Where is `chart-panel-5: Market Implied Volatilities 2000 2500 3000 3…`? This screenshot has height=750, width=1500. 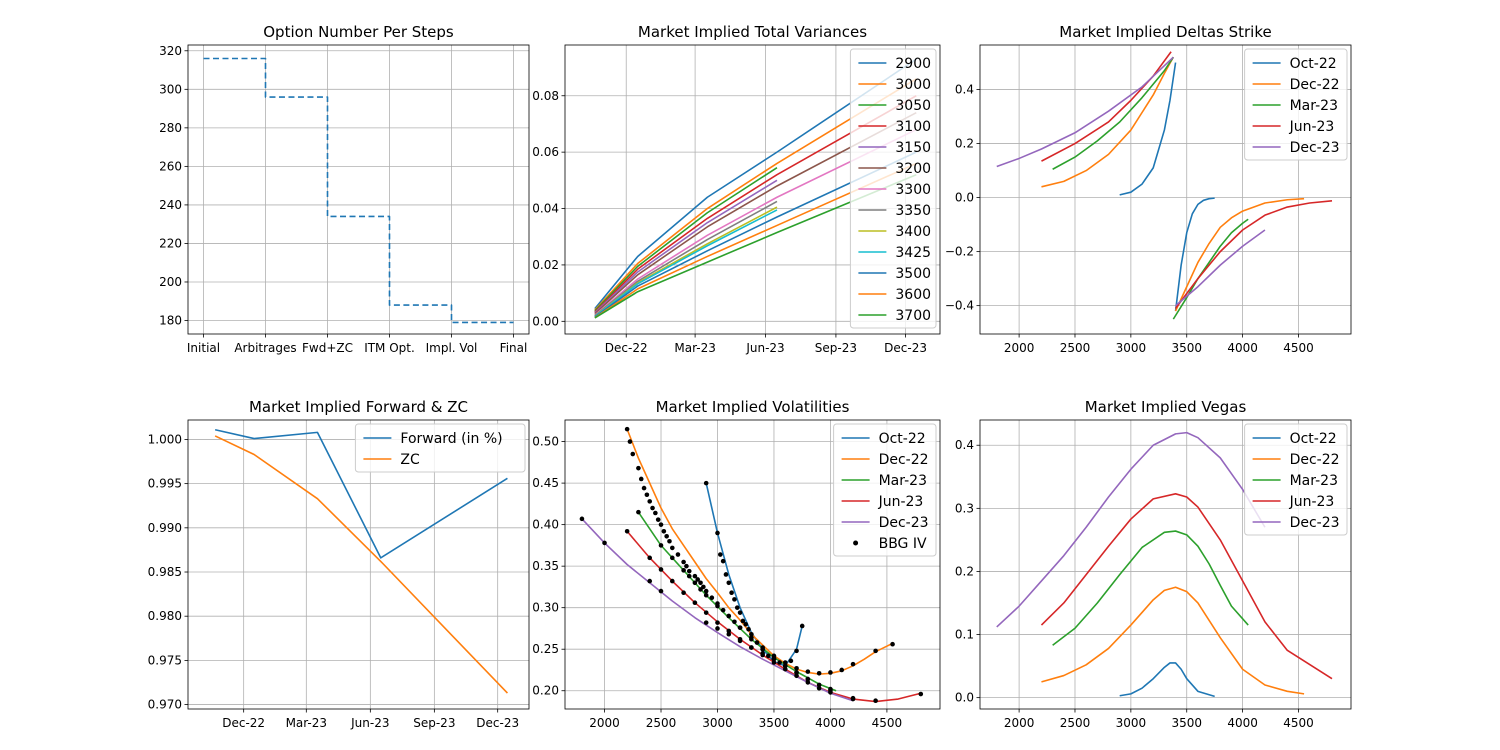 chart-panel-5: Market Implied Volatilities 2000 2500 3000 3… is located at coordinates (736, 564).